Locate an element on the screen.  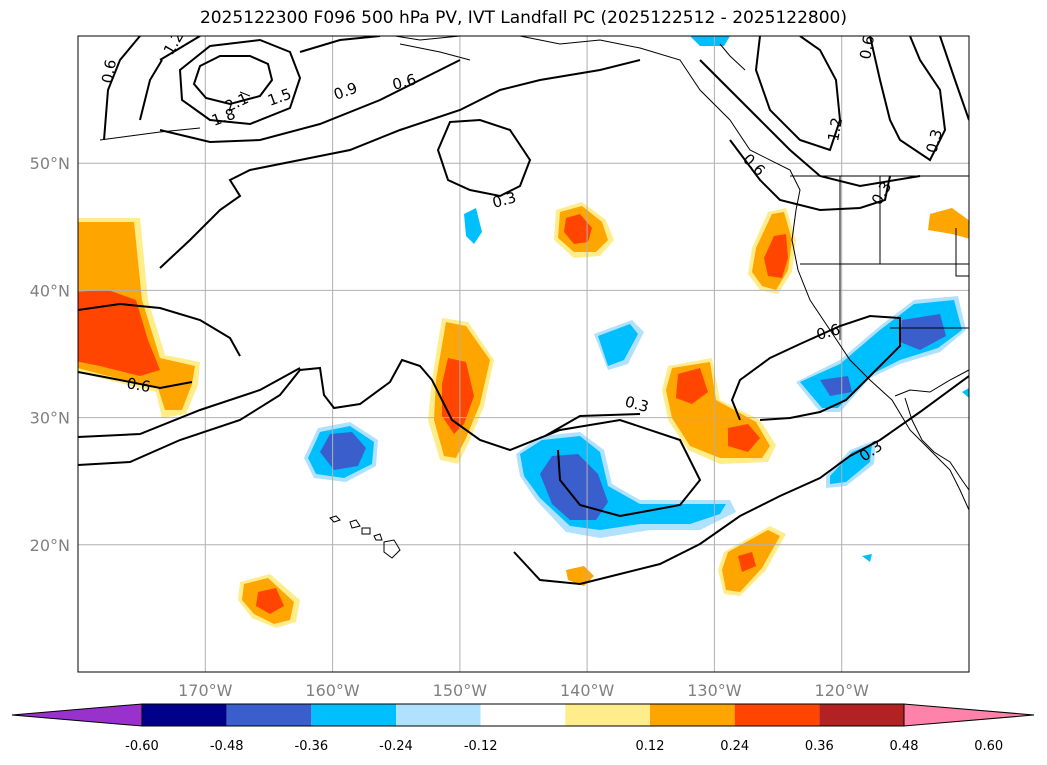
shade-140w-big-dark is located at coordinates (574, 487).